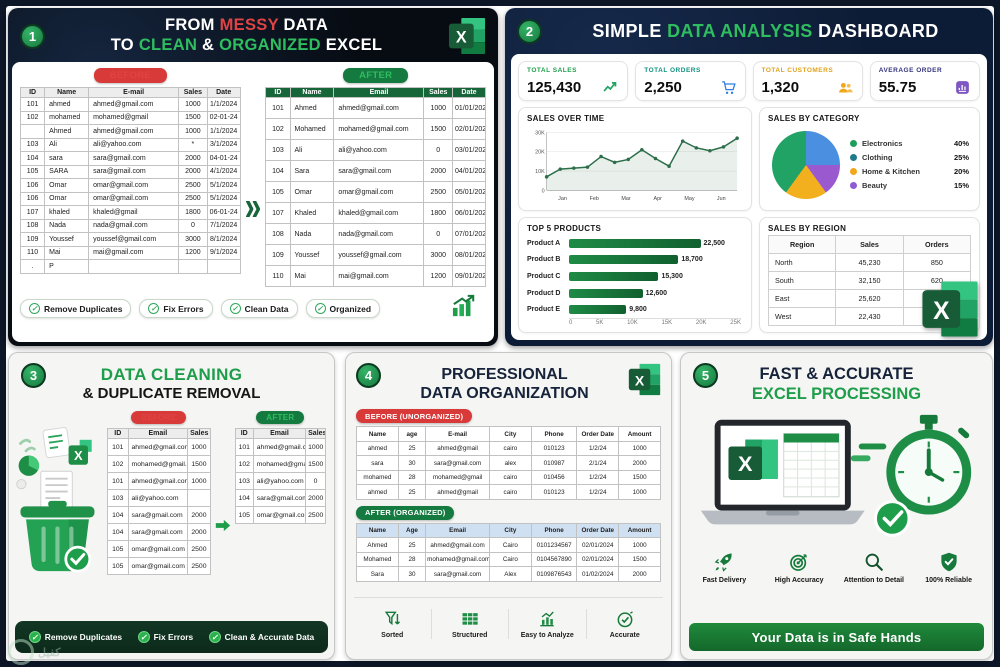 The image size is (1000, 667). Describe the element at coordinates (124, 45) in the screenshot. I see `title-text: TO` at that location.